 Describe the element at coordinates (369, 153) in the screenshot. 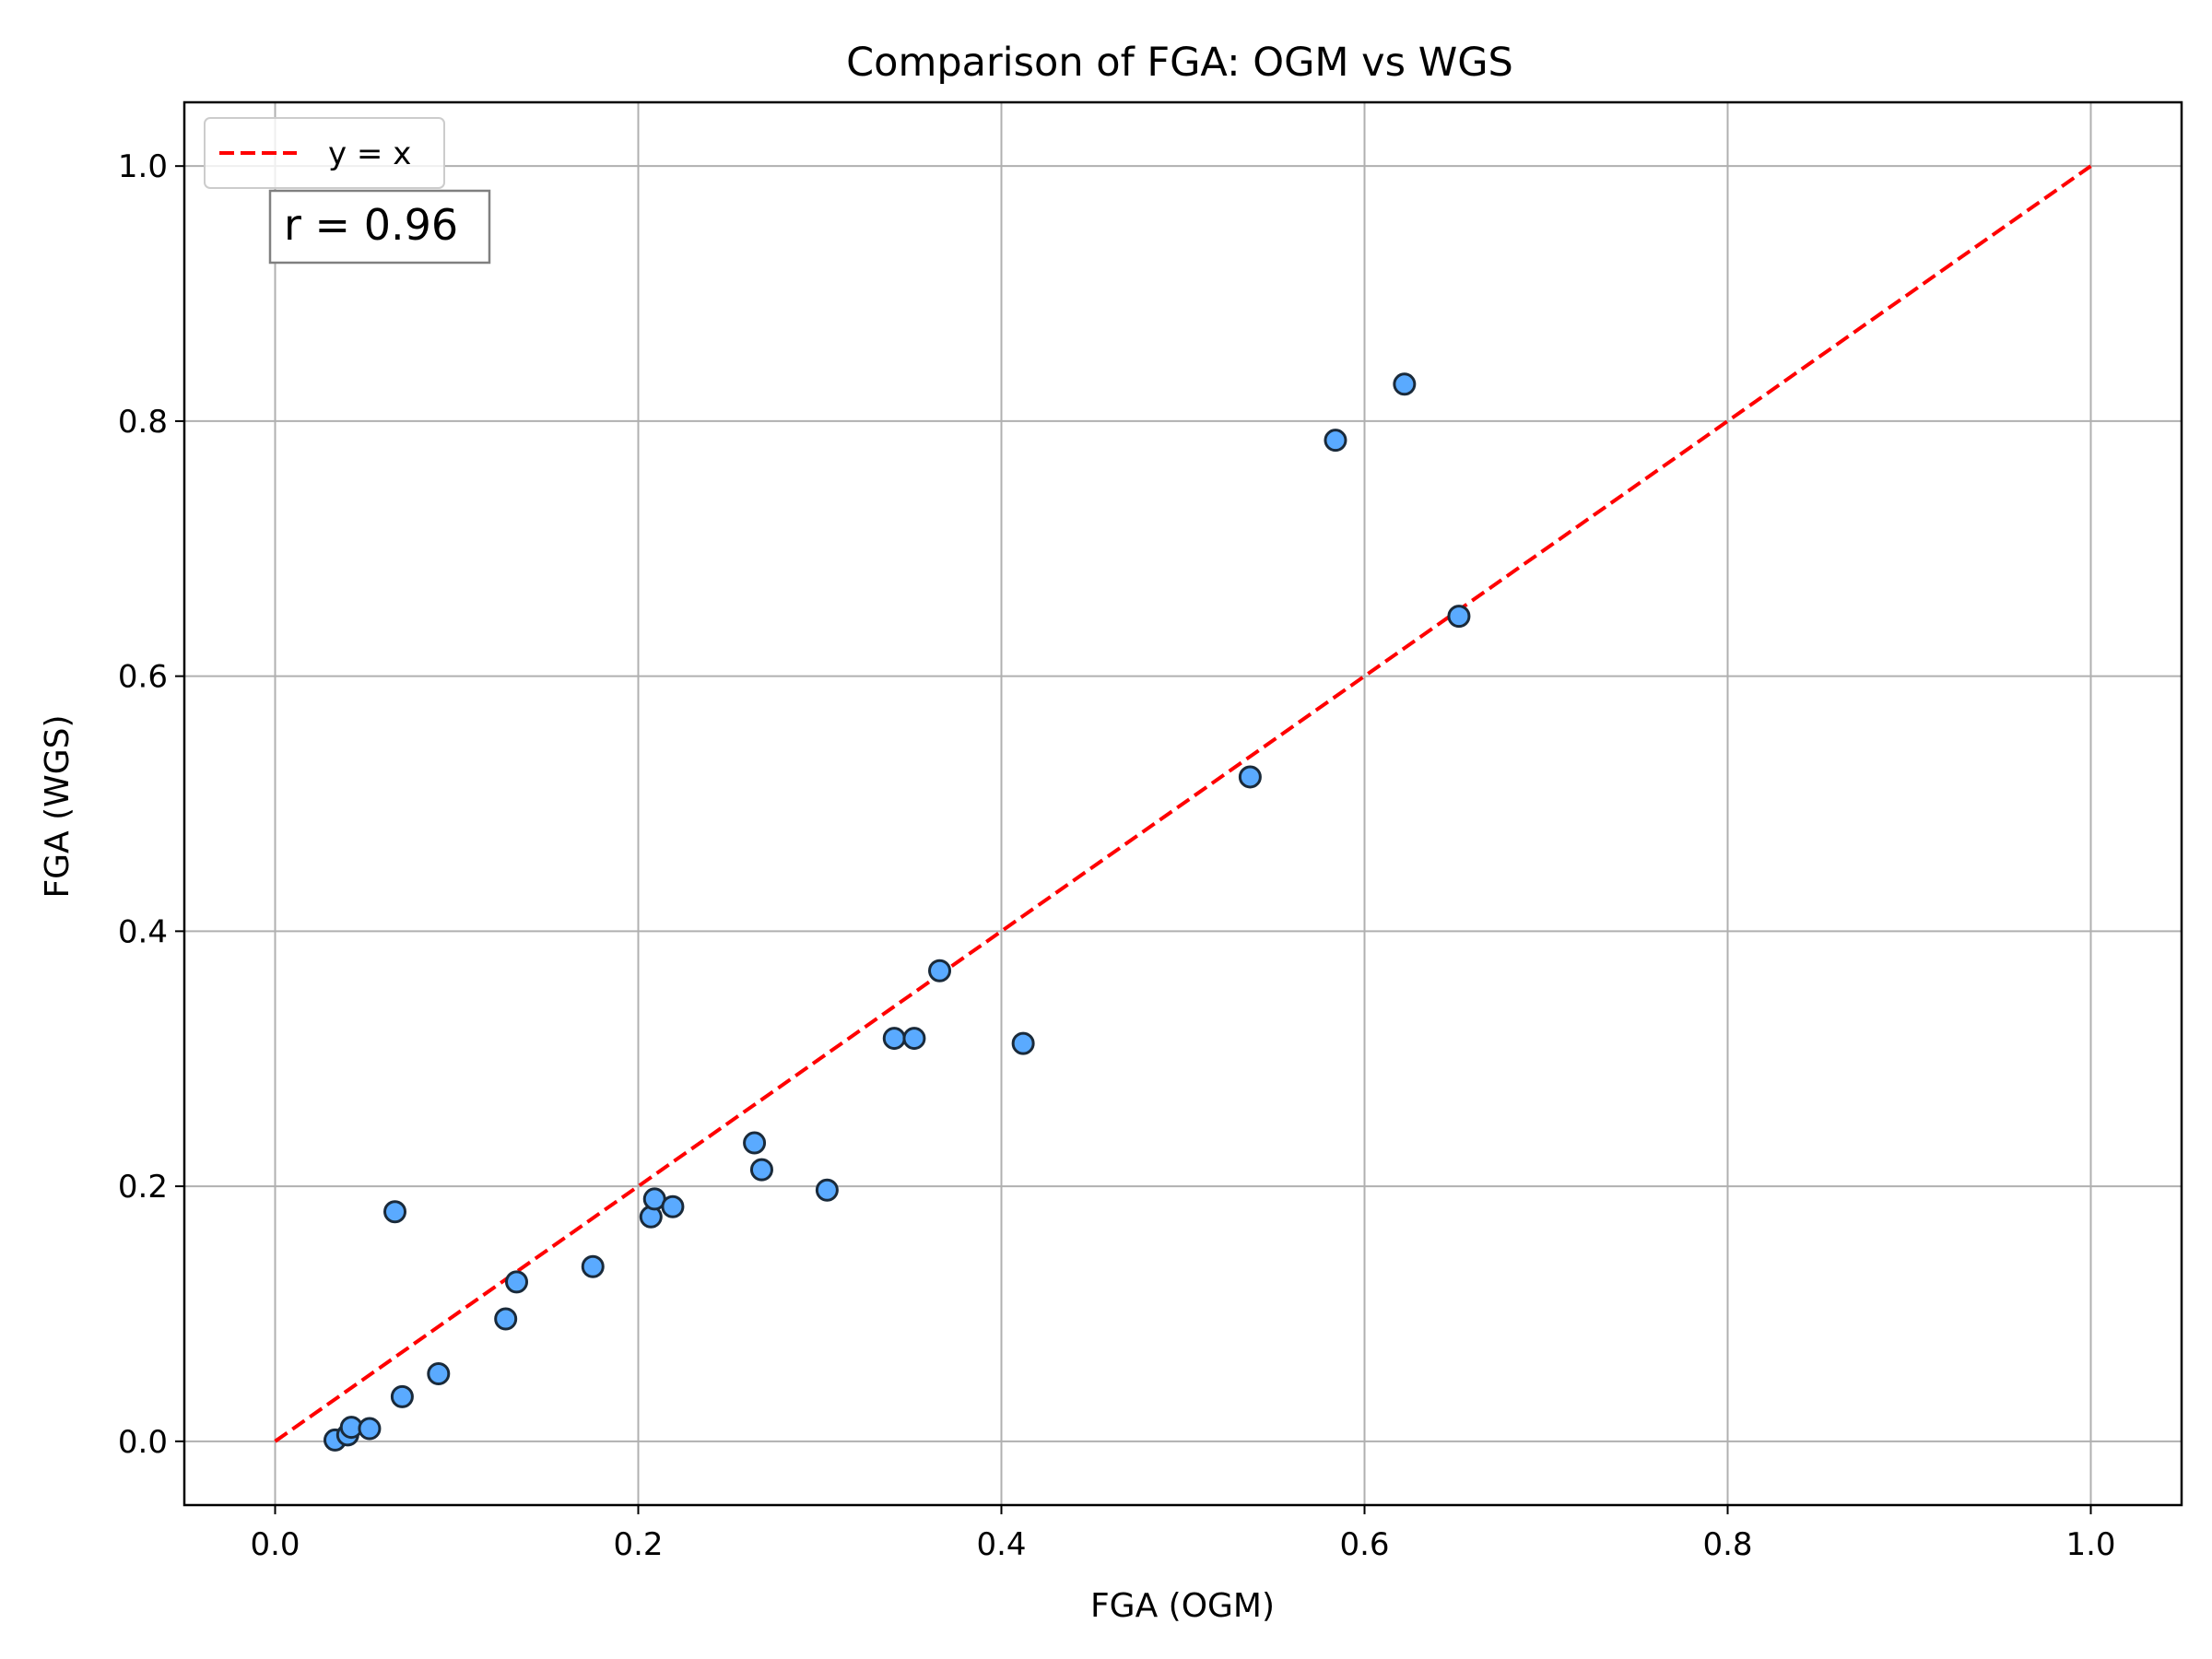

I see `legend-label-y-equals-x: y = x` at that location.